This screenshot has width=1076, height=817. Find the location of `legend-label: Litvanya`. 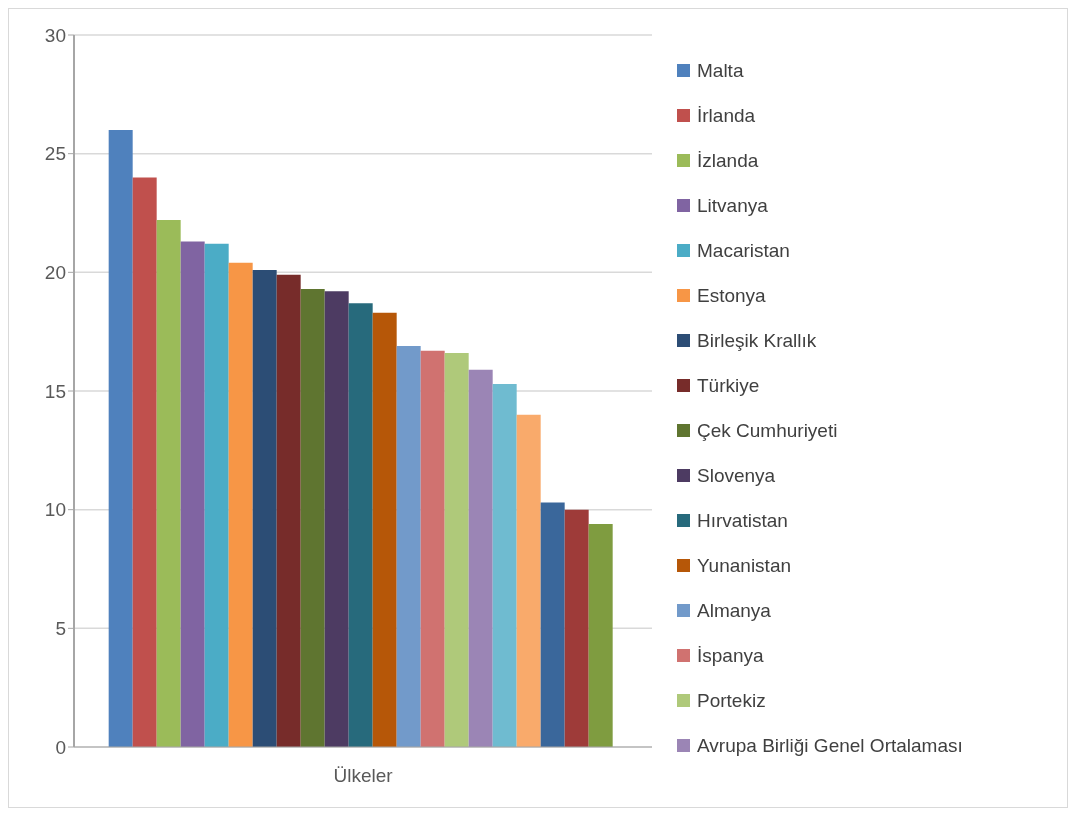

legend-label: Litvanya is located at coordinates (732, 205).